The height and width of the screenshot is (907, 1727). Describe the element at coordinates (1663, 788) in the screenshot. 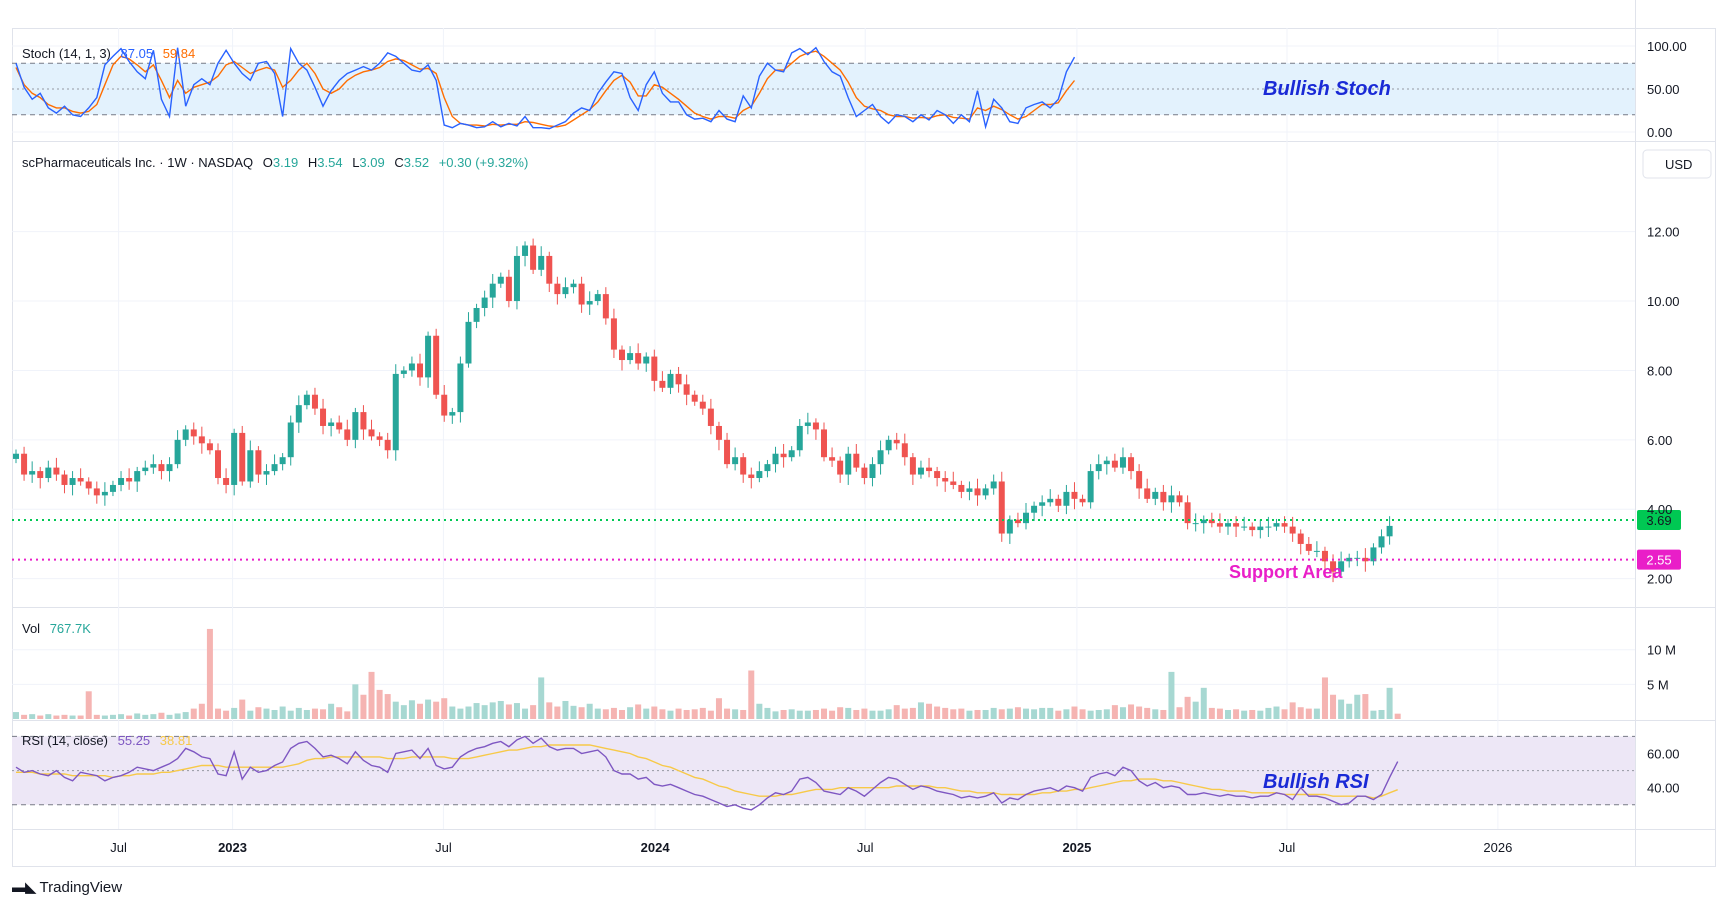

I see `rsi-y-tick: 40.00` at that location.